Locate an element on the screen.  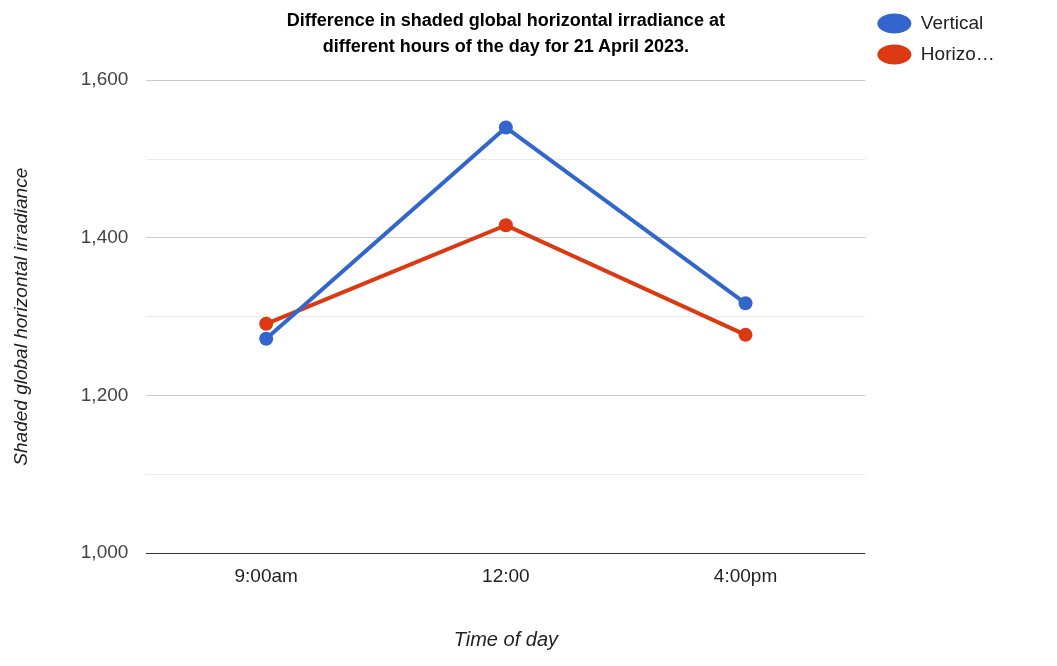
x-tick-label: 4:00pm is located at coordinates (745, 575).